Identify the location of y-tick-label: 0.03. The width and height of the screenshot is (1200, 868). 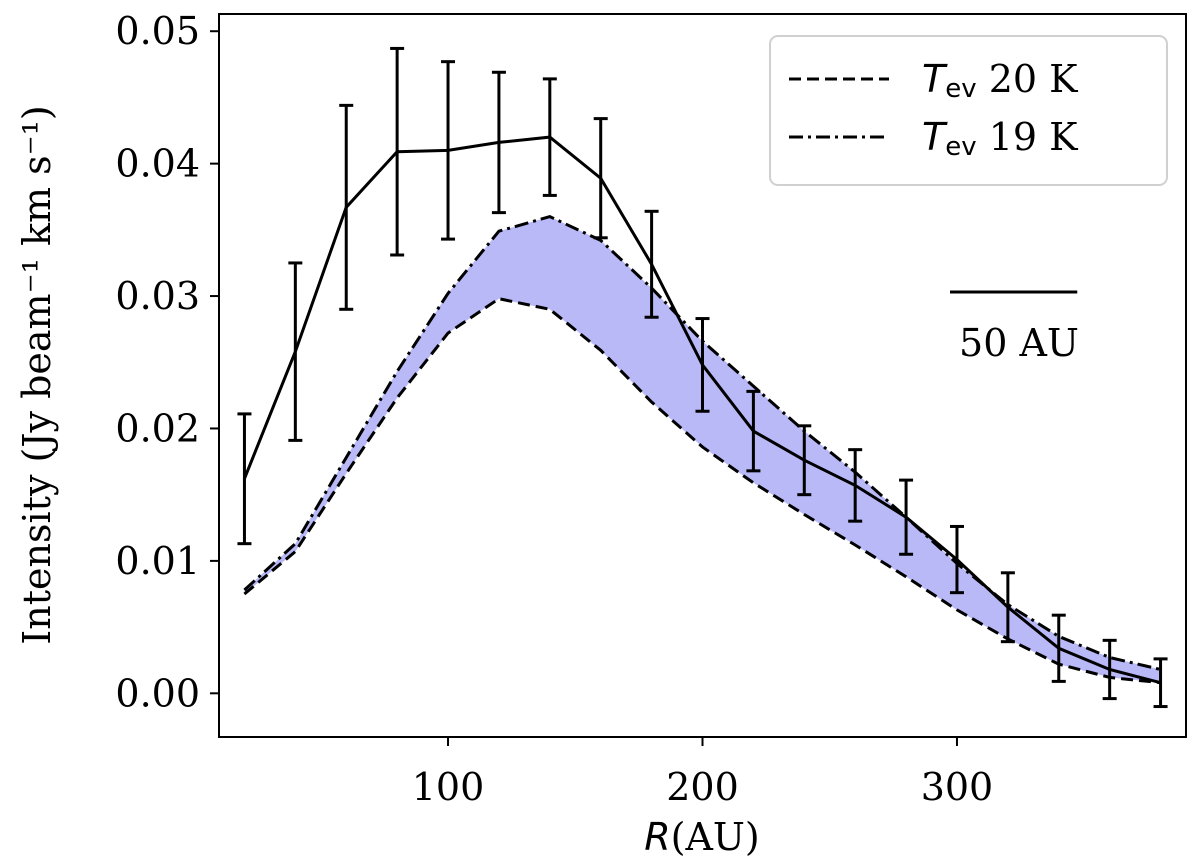
(157, 296).